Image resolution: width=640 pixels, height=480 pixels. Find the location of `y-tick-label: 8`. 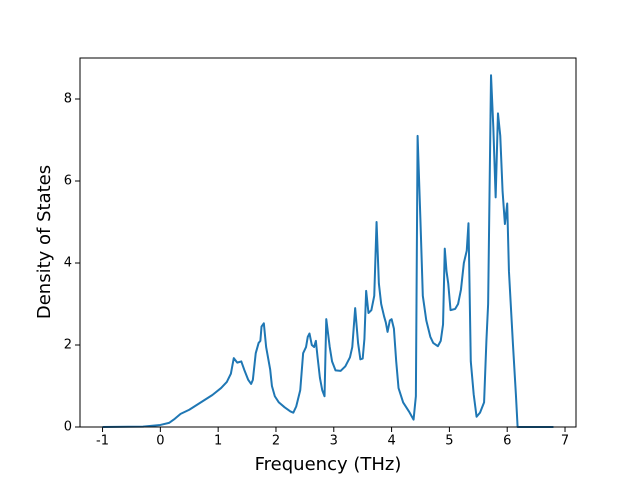

y-tick-label: 8 is located at coordinates (68, 99).